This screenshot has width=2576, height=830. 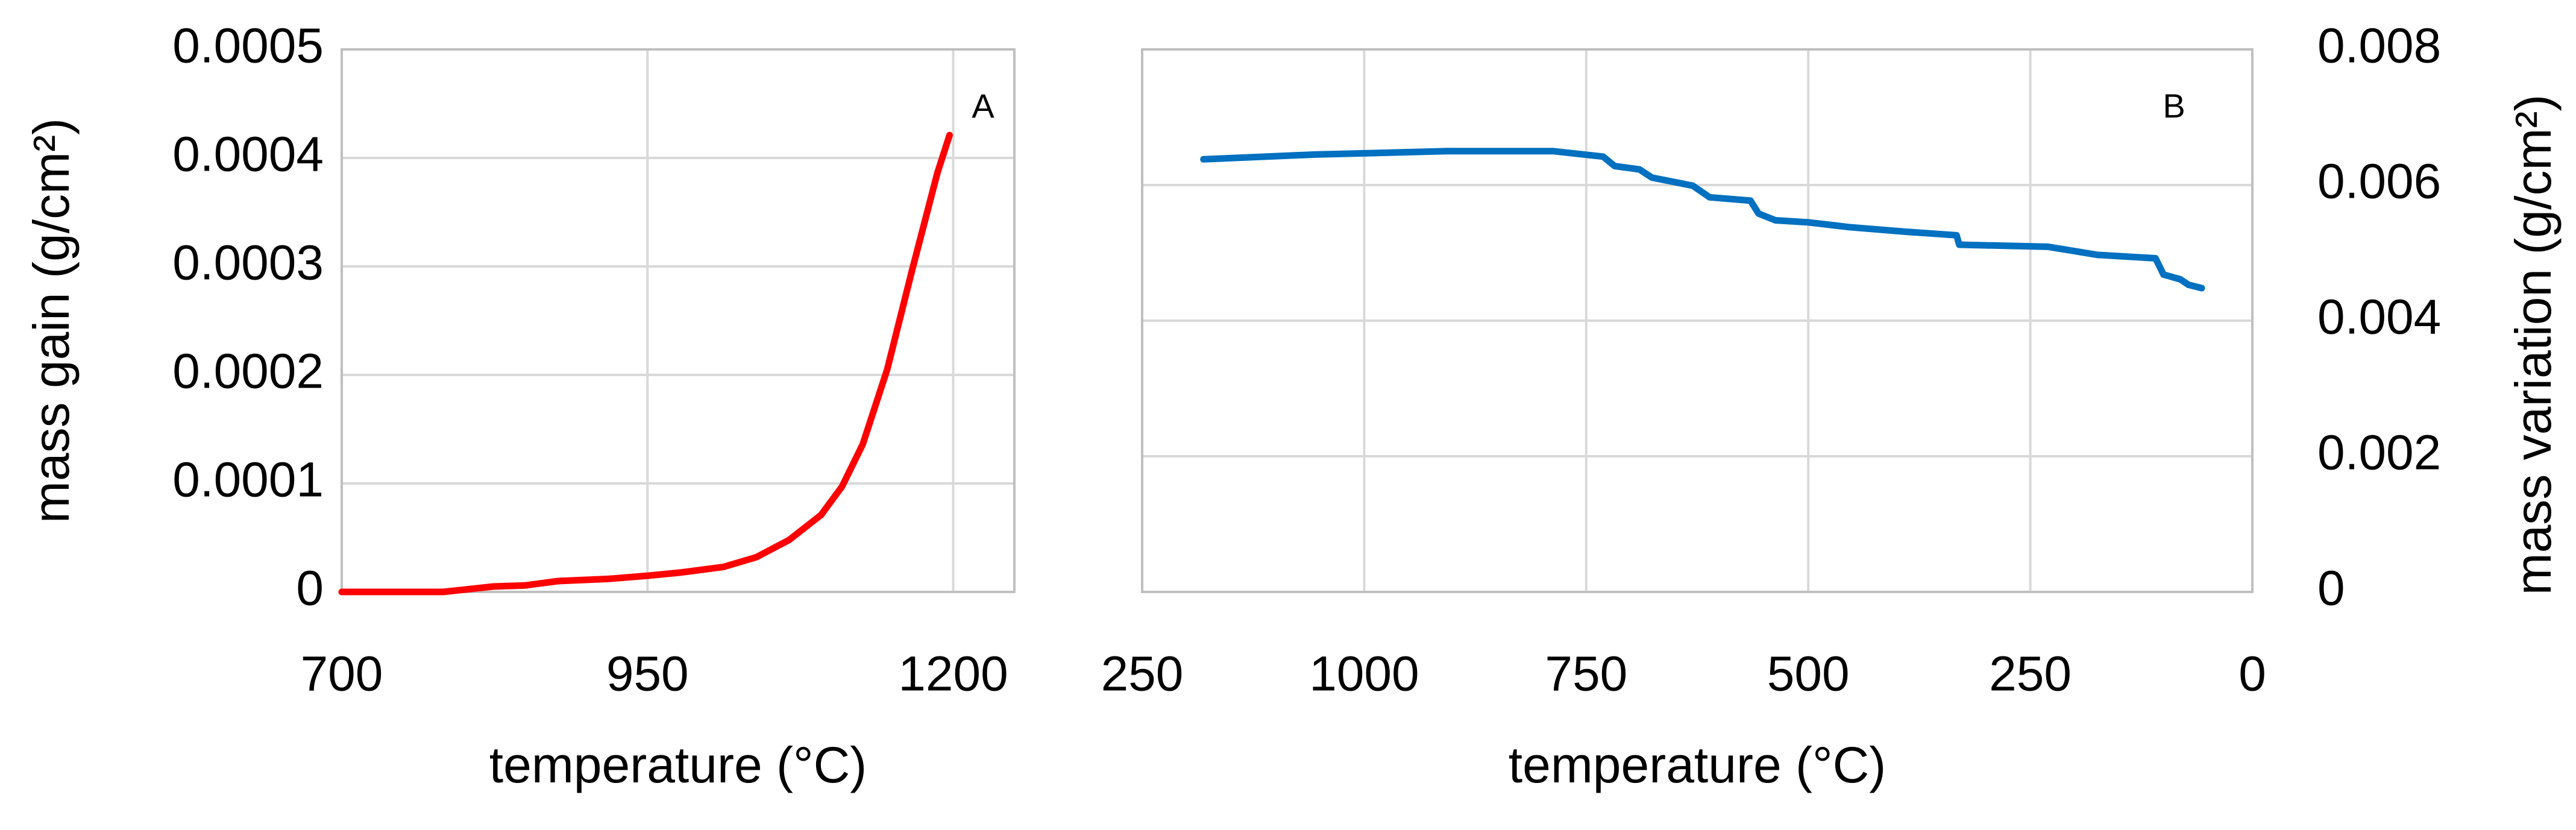 I want to click on x-tick-label: 500, so click(x=1808, y=674).